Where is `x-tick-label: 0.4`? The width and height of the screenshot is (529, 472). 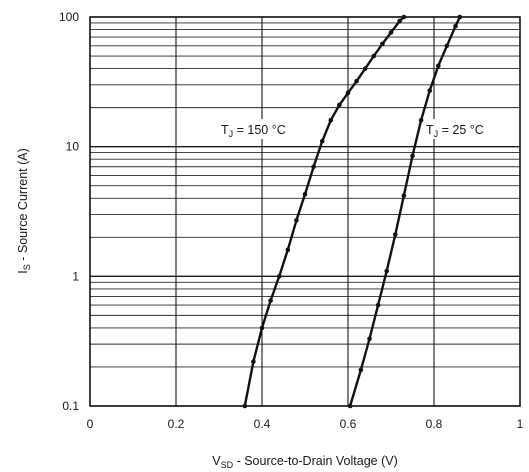 x-tick-label: 0.4 is located at coordinates (262, 424).